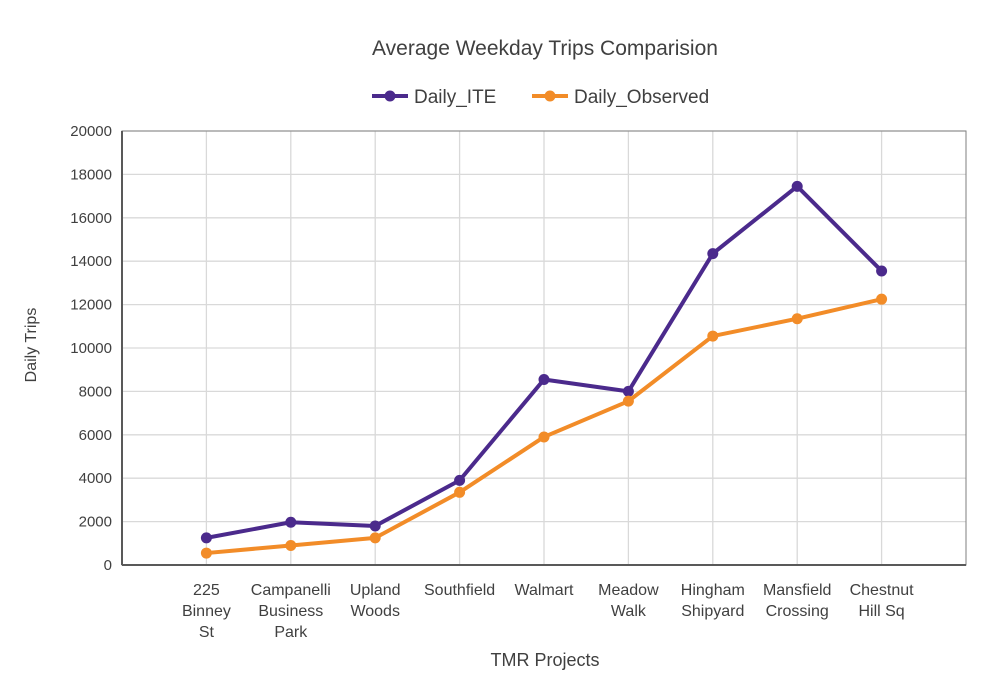 This screenshot has height=697, width=1000. Describe the element at coordinates (797, 601) in the screenshot. I see `x-tick-label: Mansfield Crossing` at that location.